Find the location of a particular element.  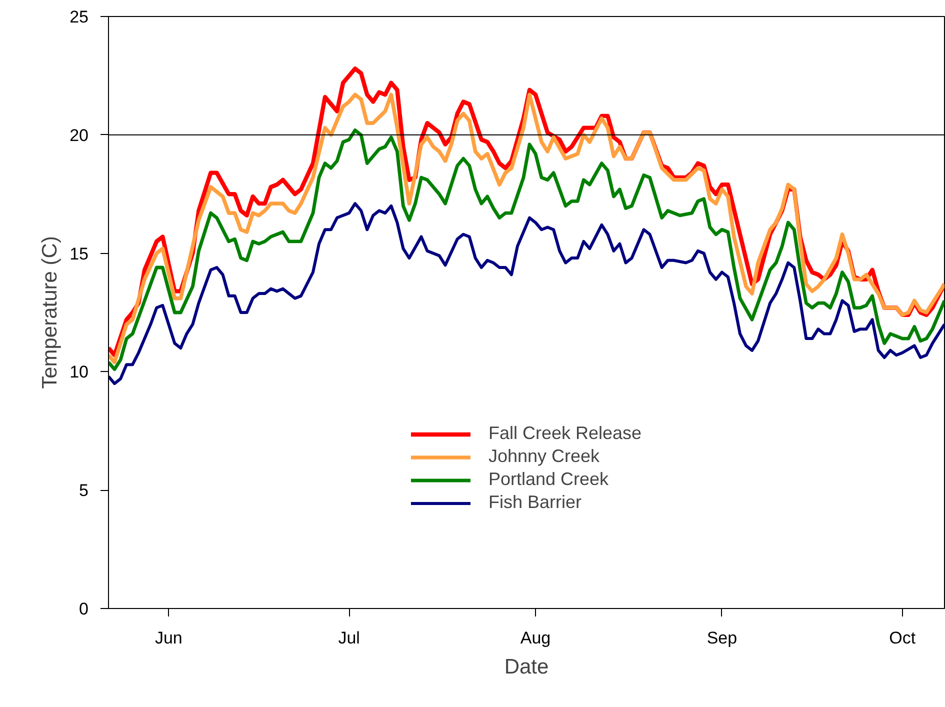

x-tick-label: Jul is located at coordinates (349, 638).